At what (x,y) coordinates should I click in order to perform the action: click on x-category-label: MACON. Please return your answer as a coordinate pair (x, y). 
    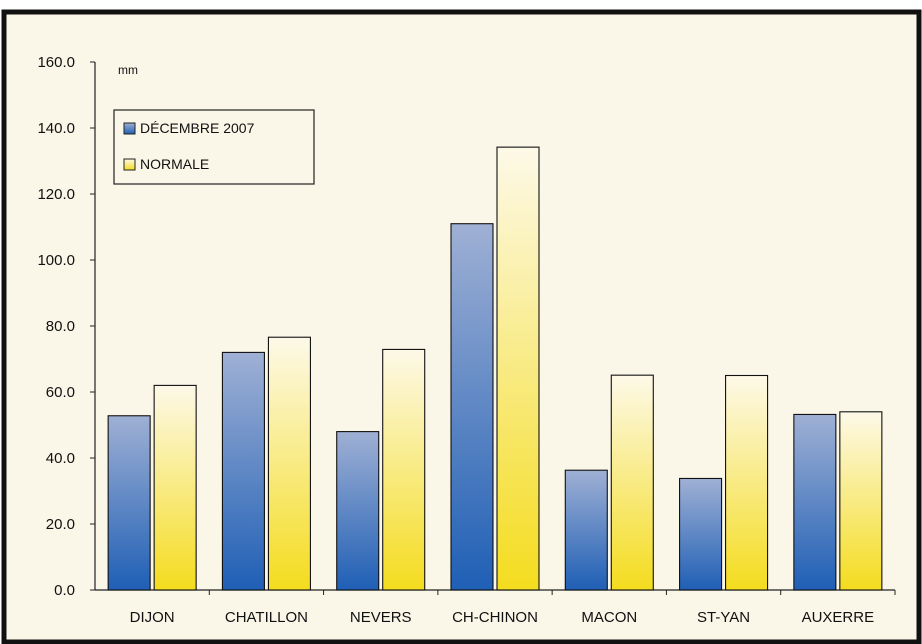
    Looking at the image, I should click on (609, 617).